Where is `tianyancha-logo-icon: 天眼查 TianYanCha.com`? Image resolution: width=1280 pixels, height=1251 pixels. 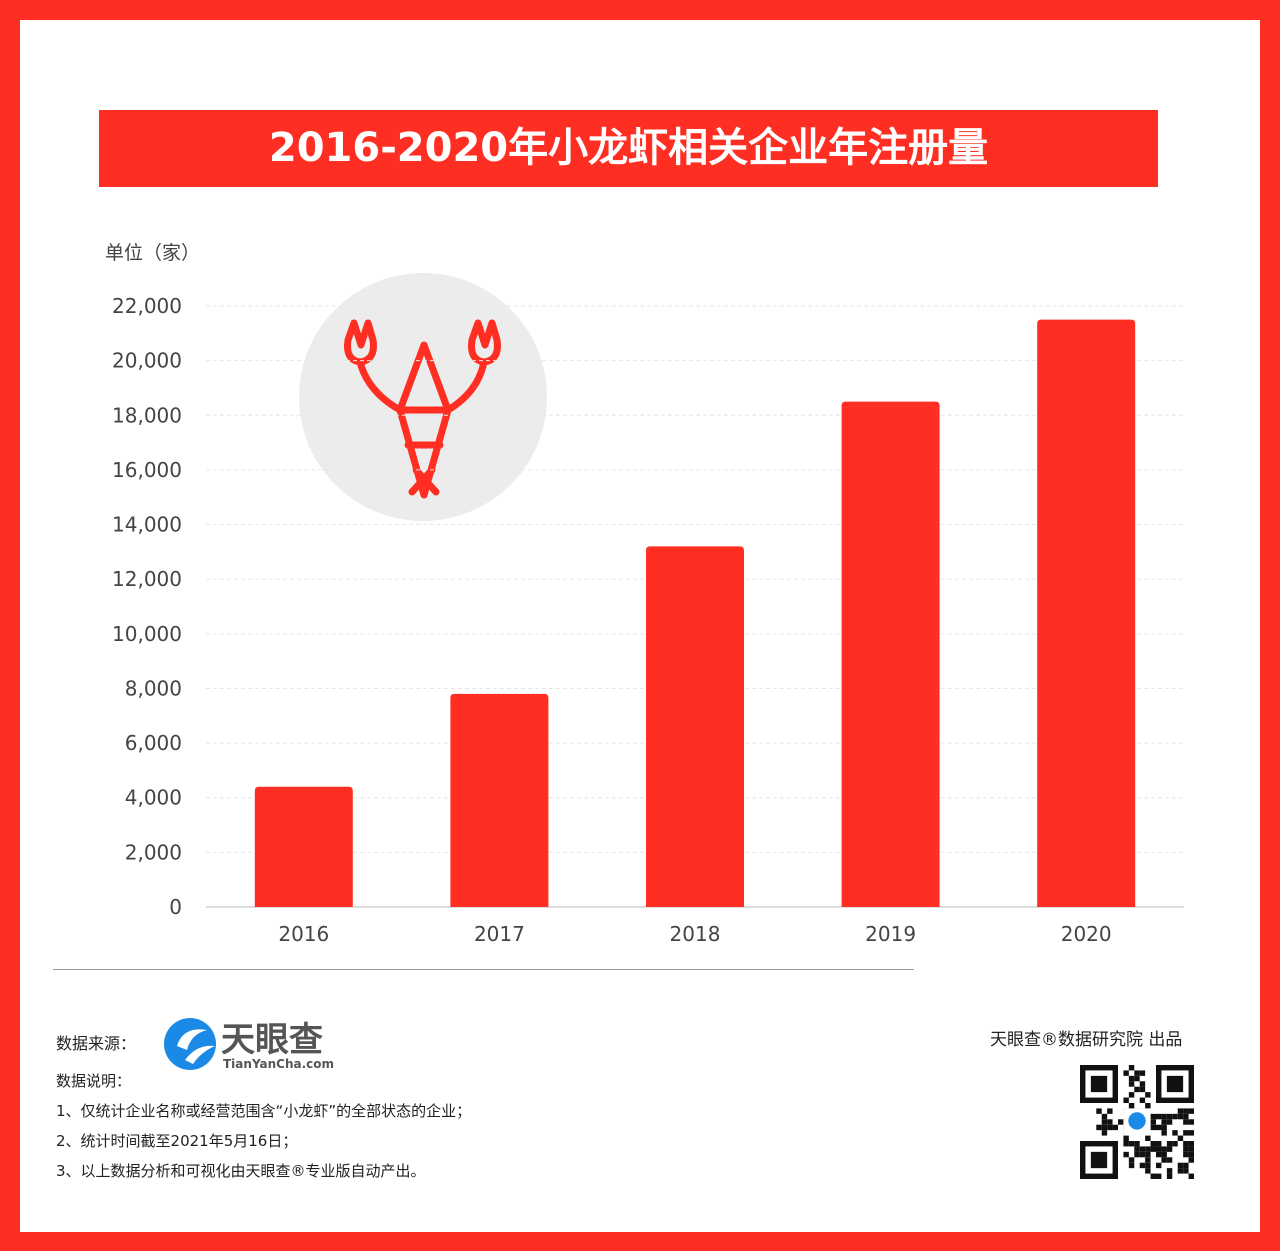 tianyancha-logo-icon: 天眼查 TianYanCha.com is located at coordinates (249, 1044).